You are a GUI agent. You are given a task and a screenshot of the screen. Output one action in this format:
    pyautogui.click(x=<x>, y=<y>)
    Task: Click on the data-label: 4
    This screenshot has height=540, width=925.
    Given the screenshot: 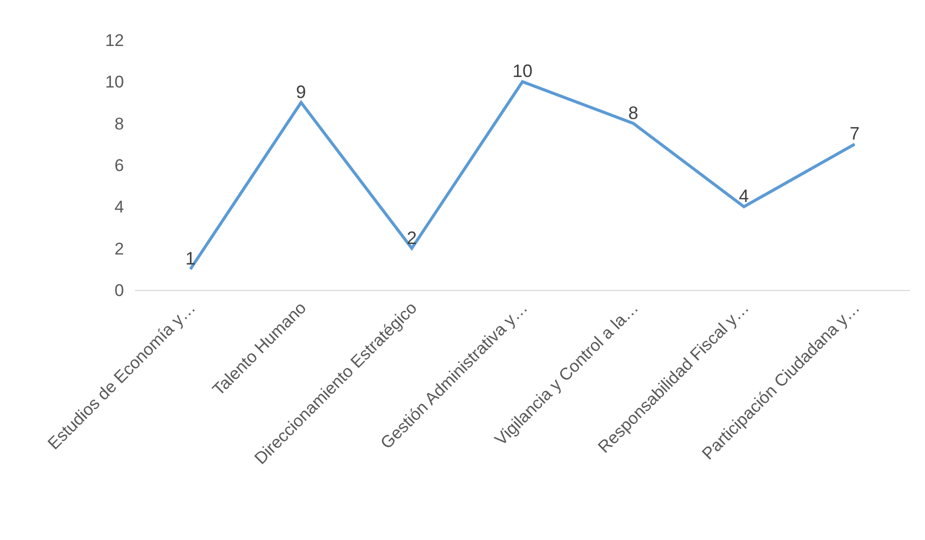 What is the action you would take?
    pyautogui.click(x=743, y=196)
    